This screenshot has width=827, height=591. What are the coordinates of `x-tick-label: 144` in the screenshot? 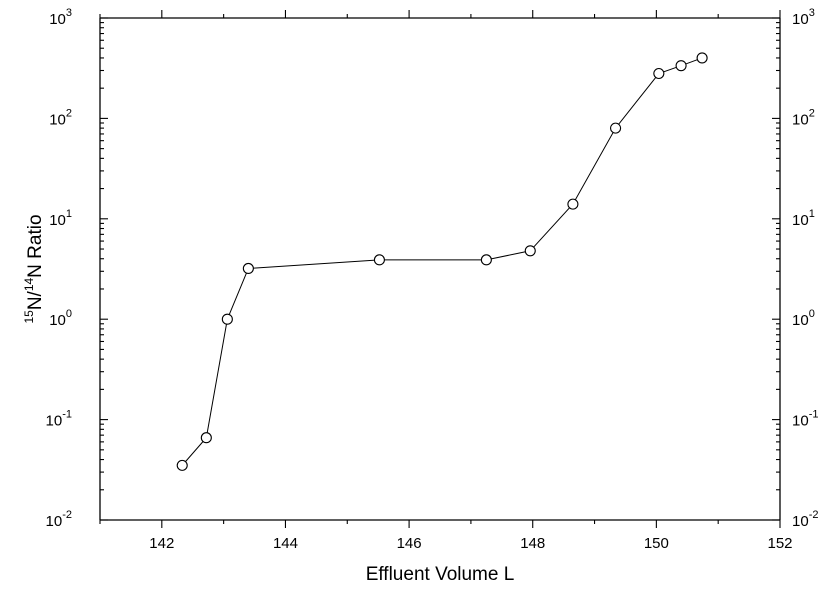 It's located at (285, 543).